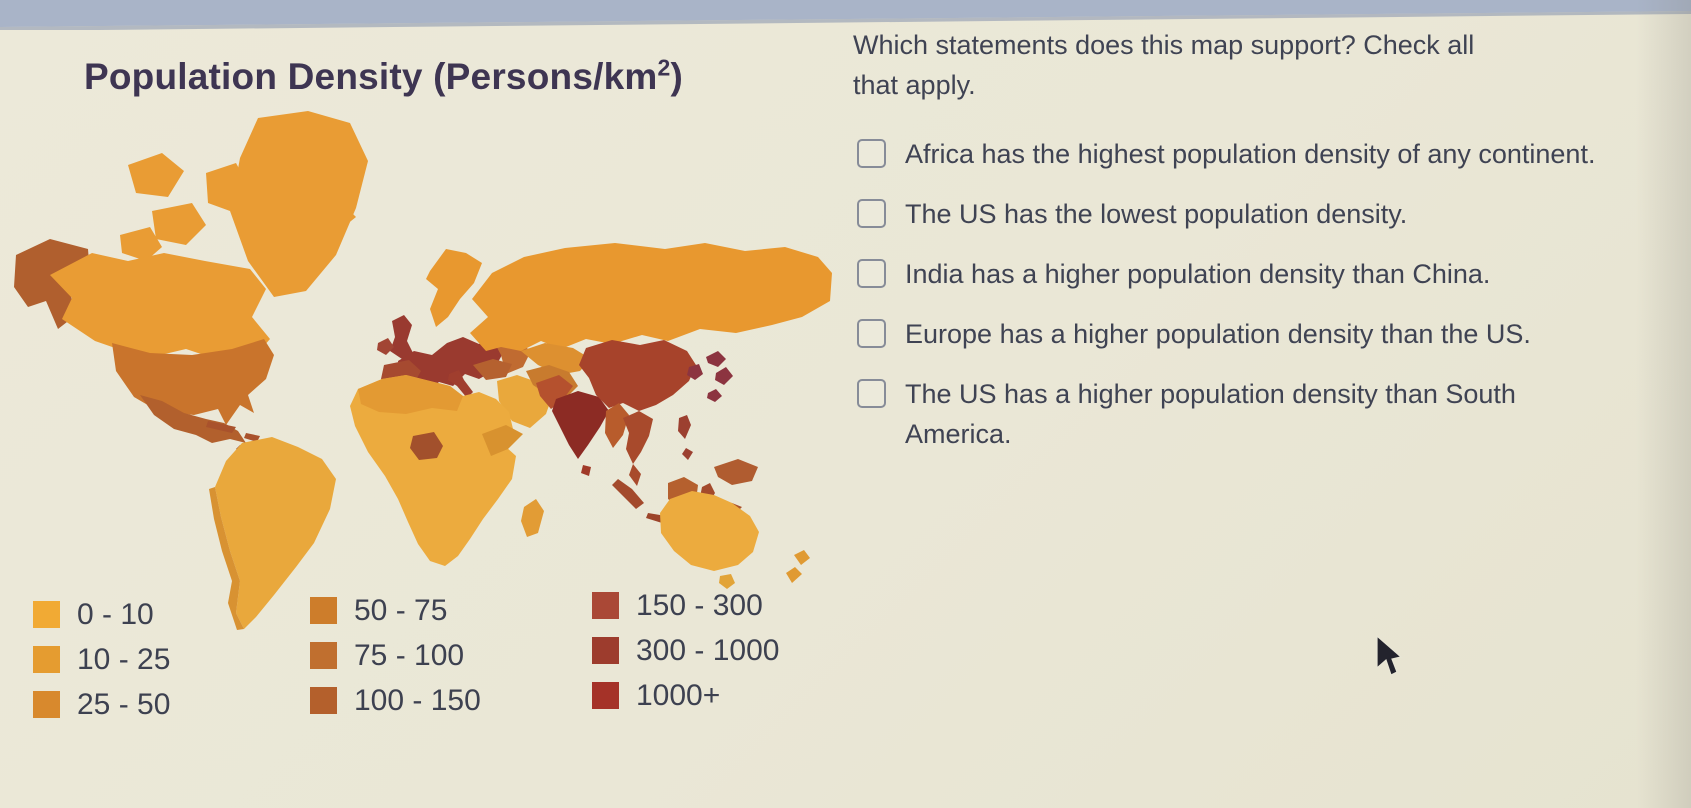  What do you see at coordinates (532, 518) in the screenshot?
I see `region-madagascar-shape` at bounding box center [532, 518].